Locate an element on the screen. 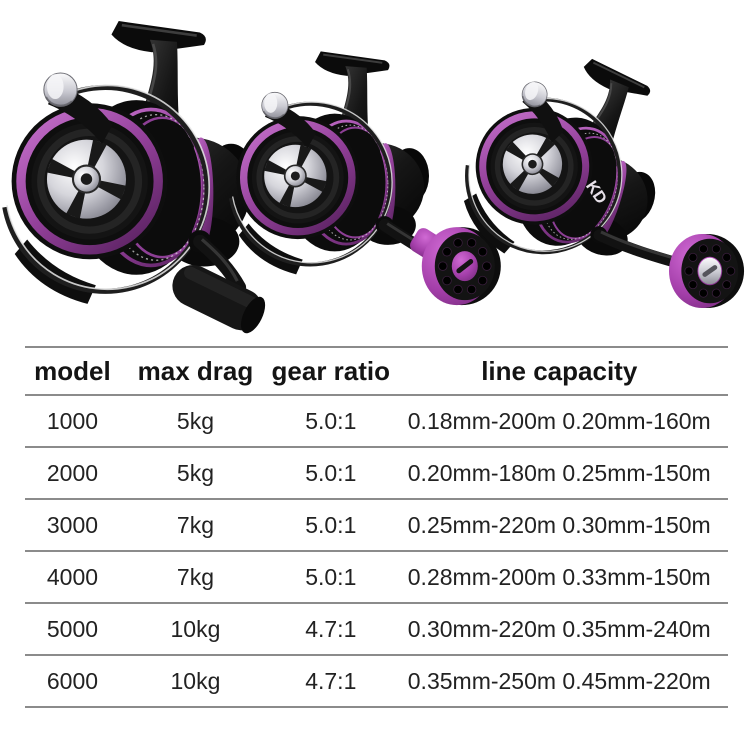 This screenshot has width=750, height=750. cell-line-capacity: 0.28mm-200m 0.33mm-150m is located at coordinates (559, 576).